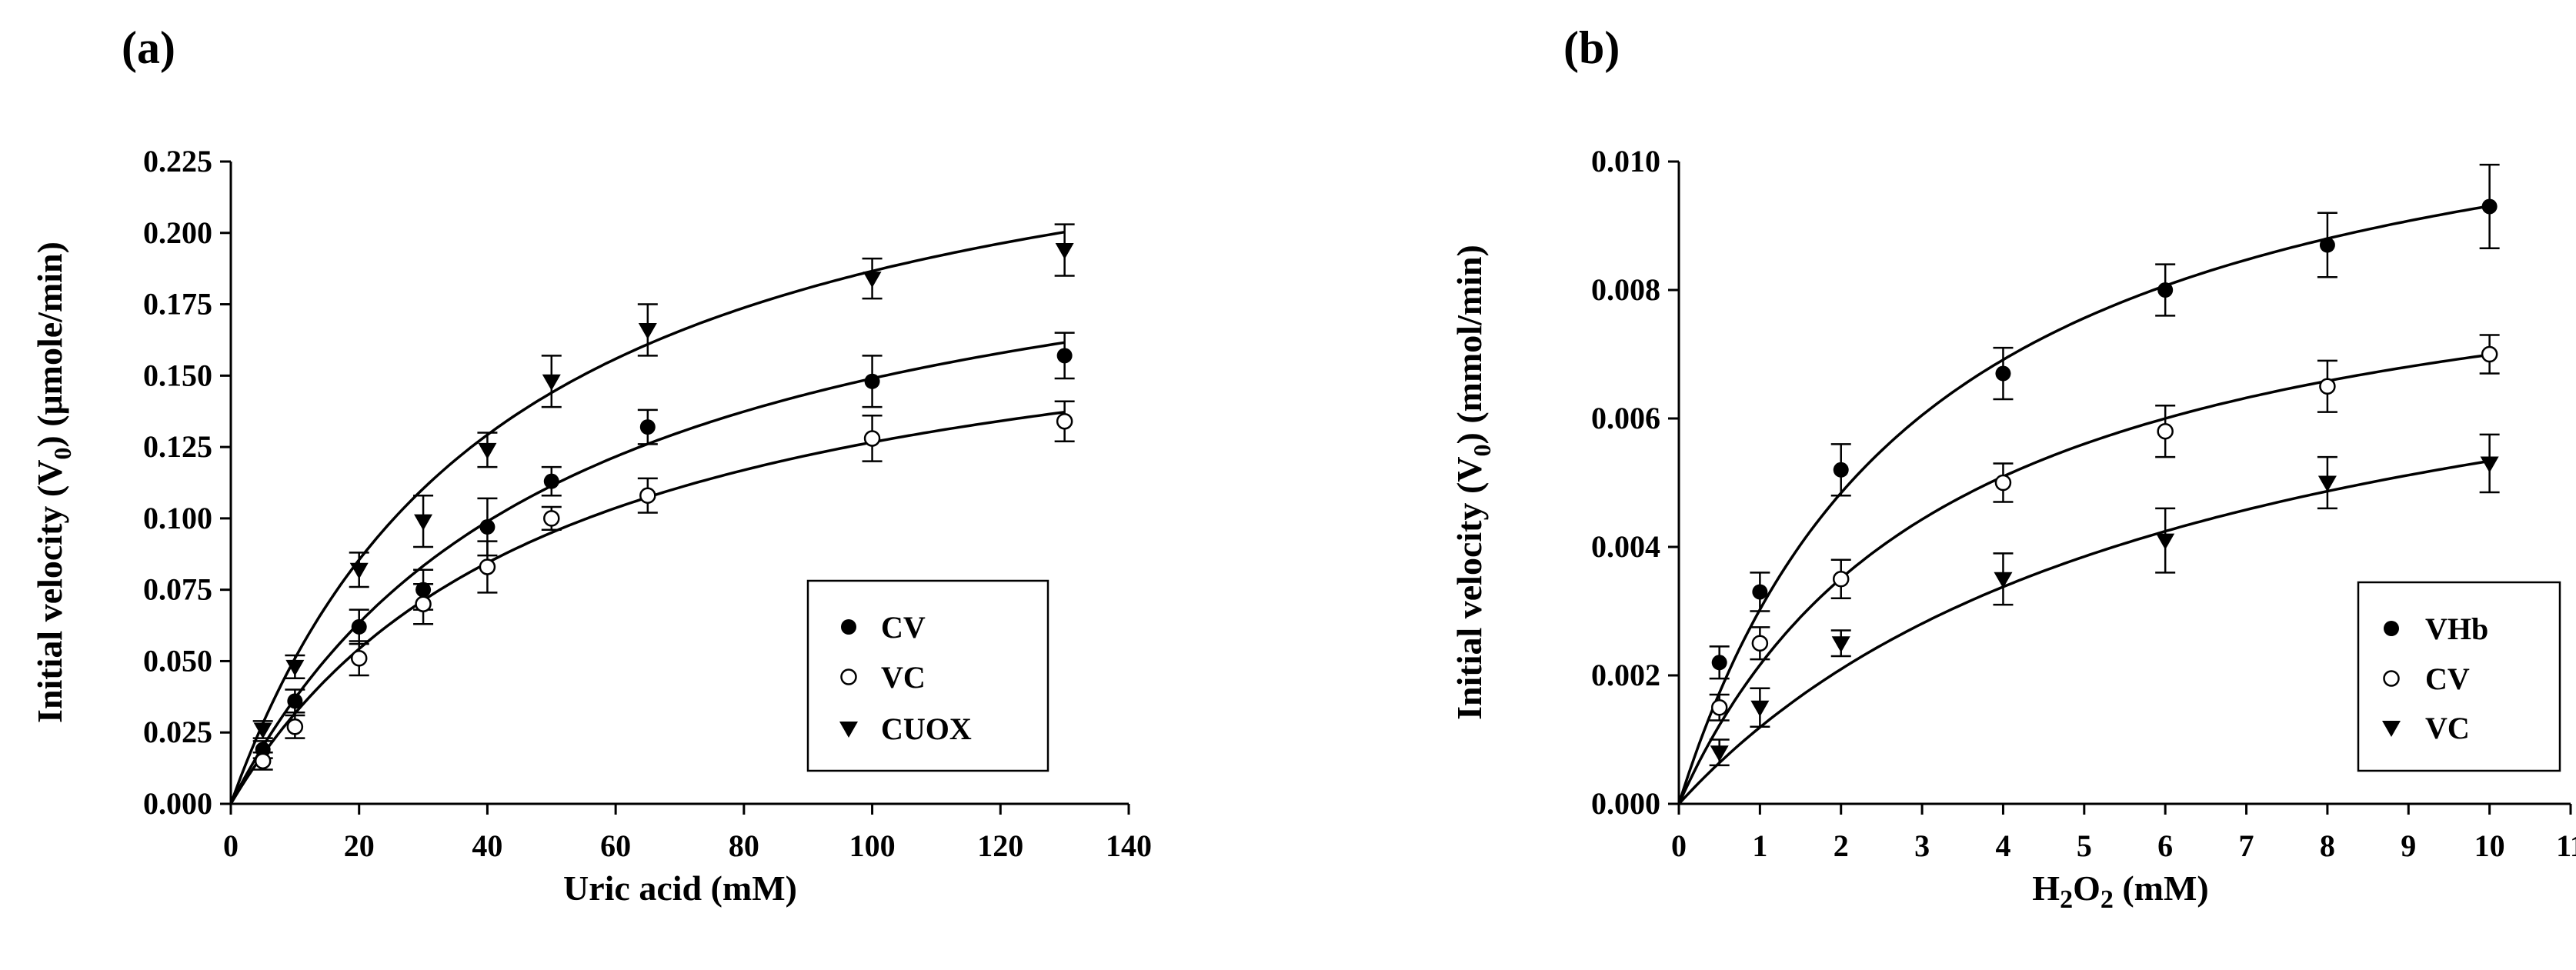  I want to click on panel-a-y-tick-label: 0.125, so click(178, 447).